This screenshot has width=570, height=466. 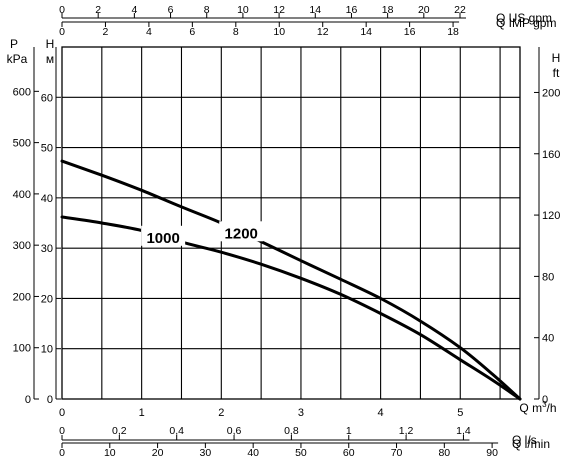 I want to click on y-tick-label: 20, so click(x=47, y=299).